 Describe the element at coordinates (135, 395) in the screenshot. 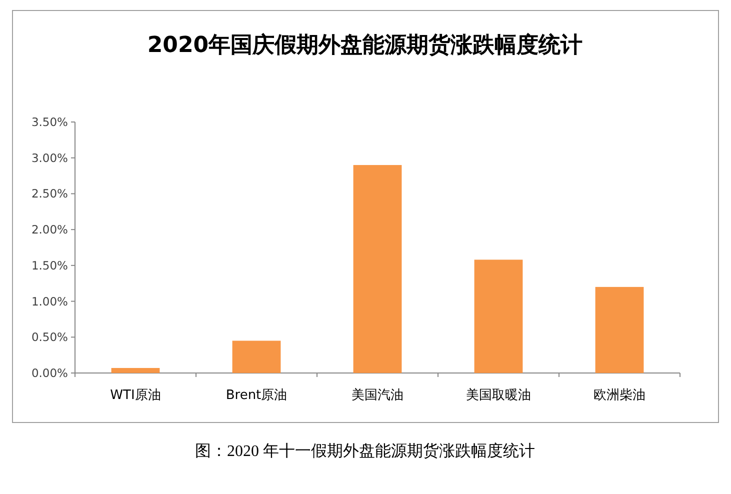

I see `x-tick-label: WTI原油` at that location.